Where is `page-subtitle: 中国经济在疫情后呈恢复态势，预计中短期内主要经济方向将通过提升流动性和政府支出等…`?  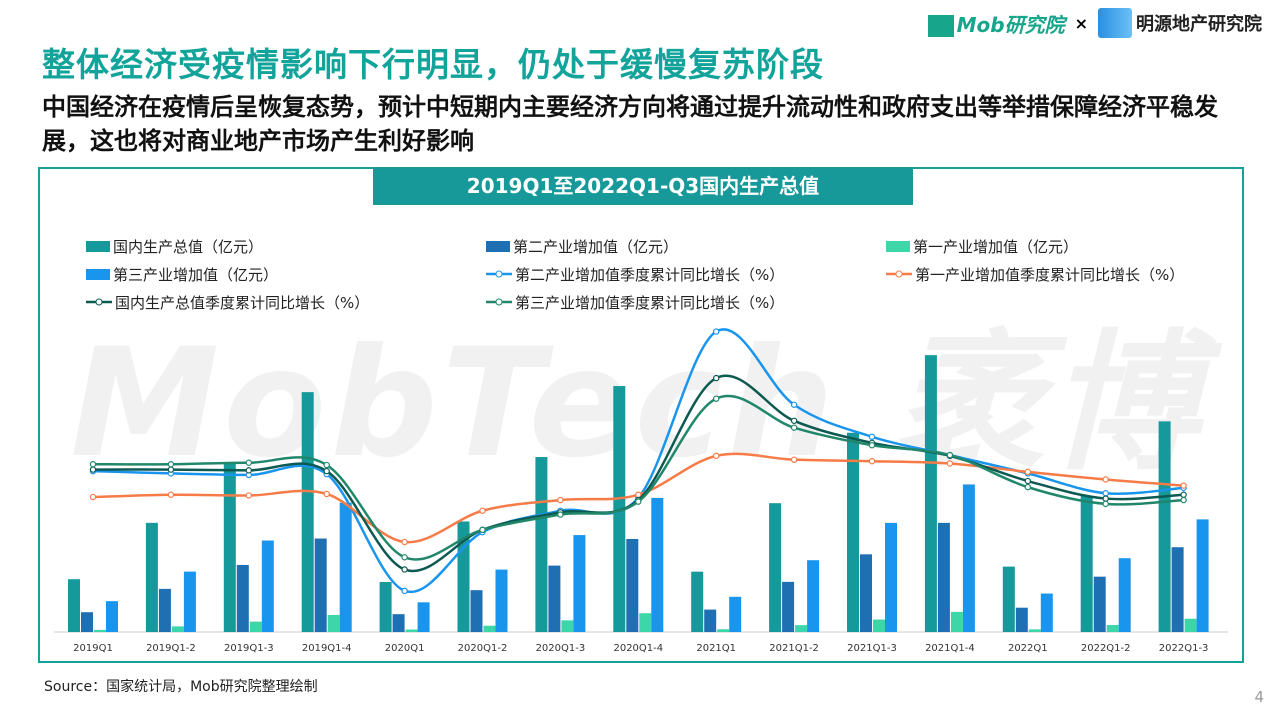
page-subtitle: 中国经济在疫情后呈恢复态势，预计中短期内主要经济方向将通过提升流动性和政府支出等… is located at coordinates (630, 124).